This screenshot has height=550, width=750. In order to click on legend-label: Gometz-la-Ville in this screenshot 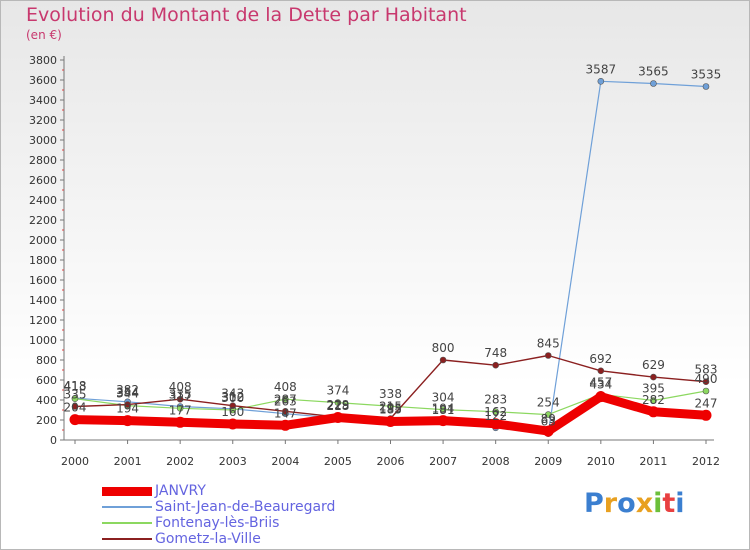, I will do `click(208, 539)`.